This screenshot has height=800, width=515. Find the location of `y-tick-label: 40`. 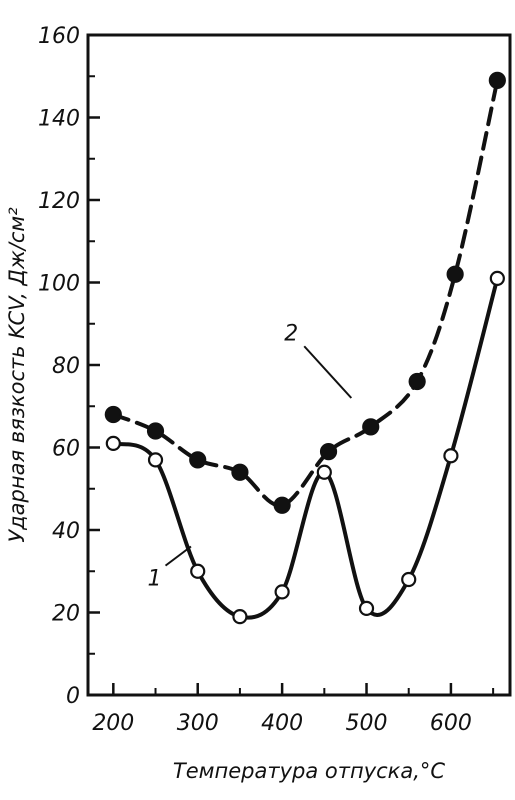

y-tick-label: 40 is located at coordinates (66, 531).